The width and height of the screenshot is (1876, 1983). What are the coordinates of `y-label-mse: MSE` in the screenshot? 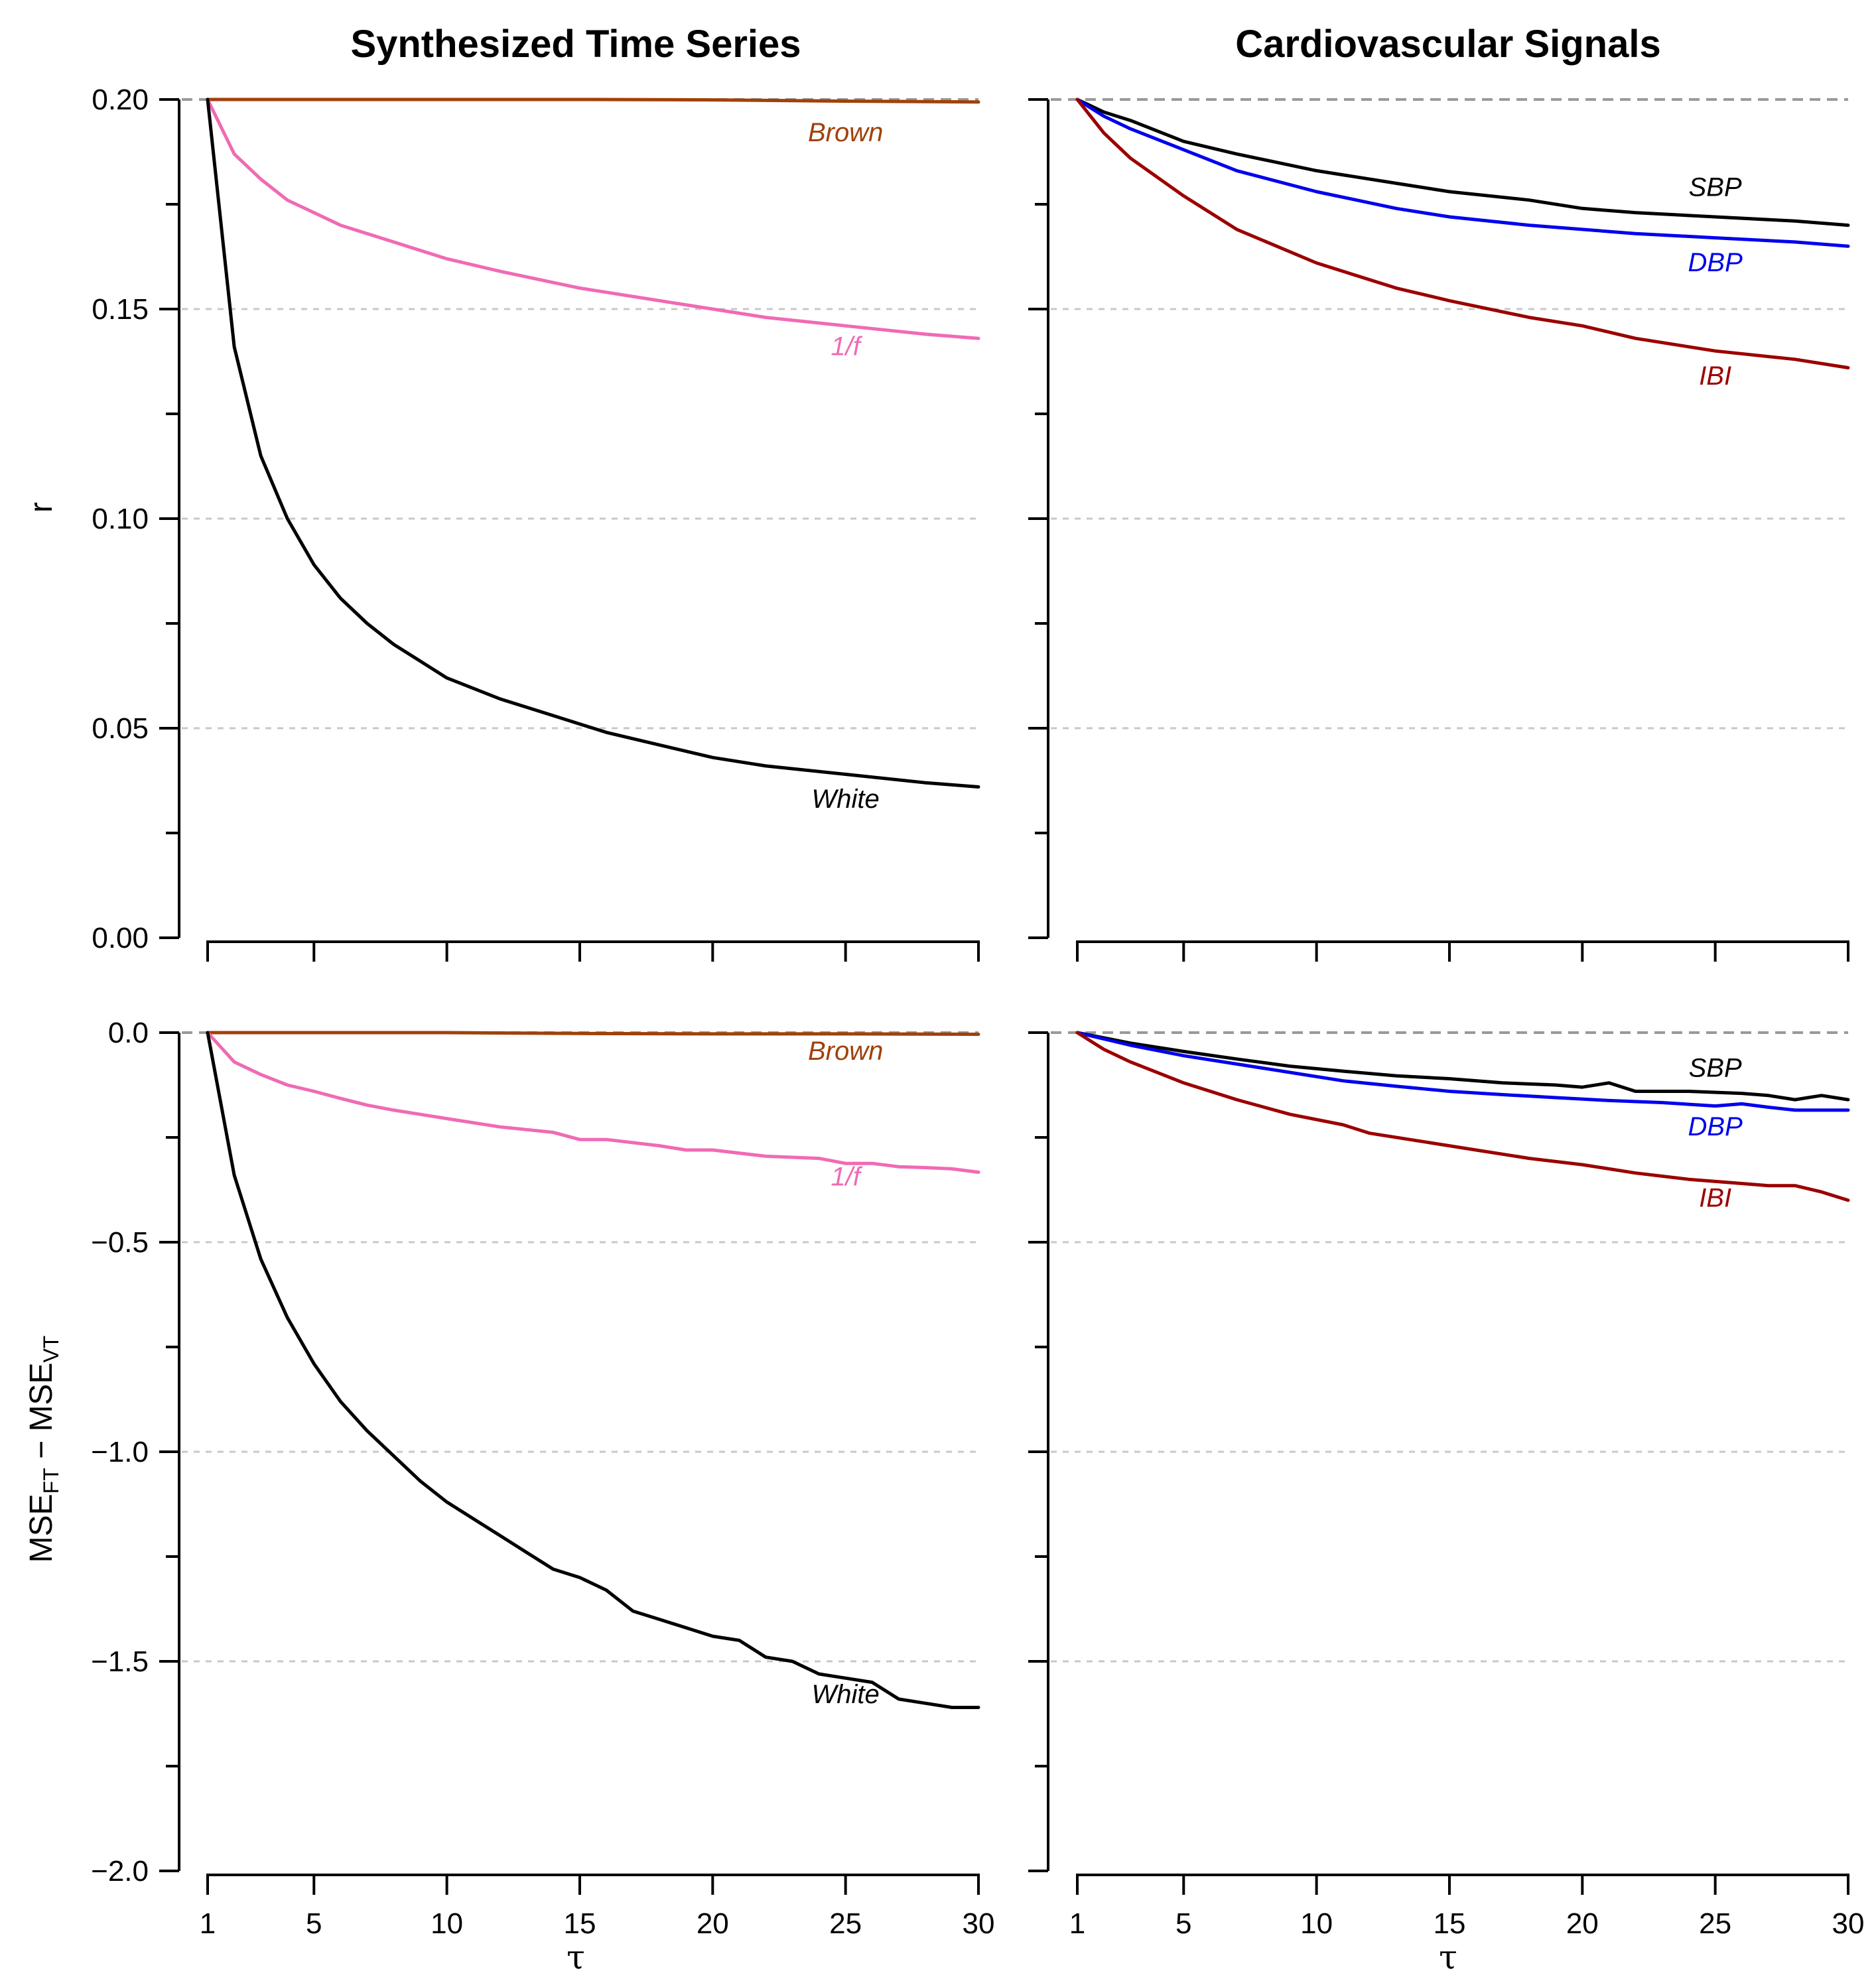 It's located at (41, 1528).